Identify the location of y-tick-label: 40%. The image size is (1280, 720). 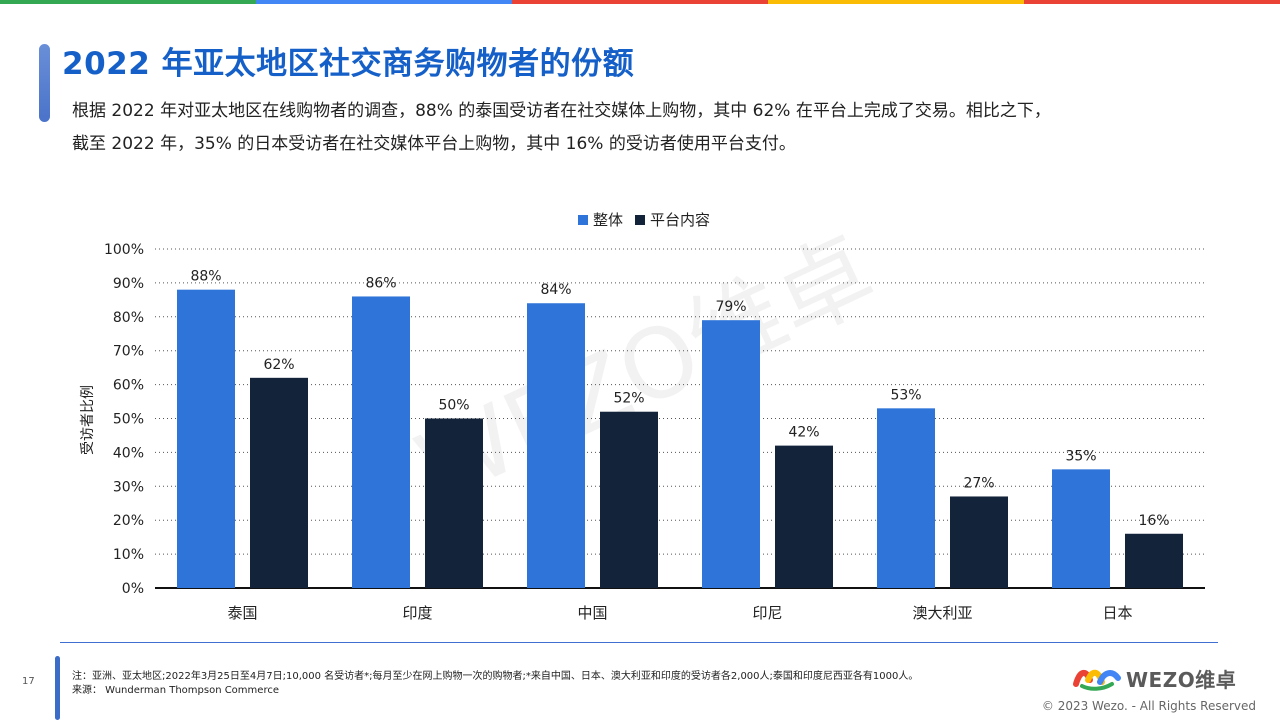
(128, 453).